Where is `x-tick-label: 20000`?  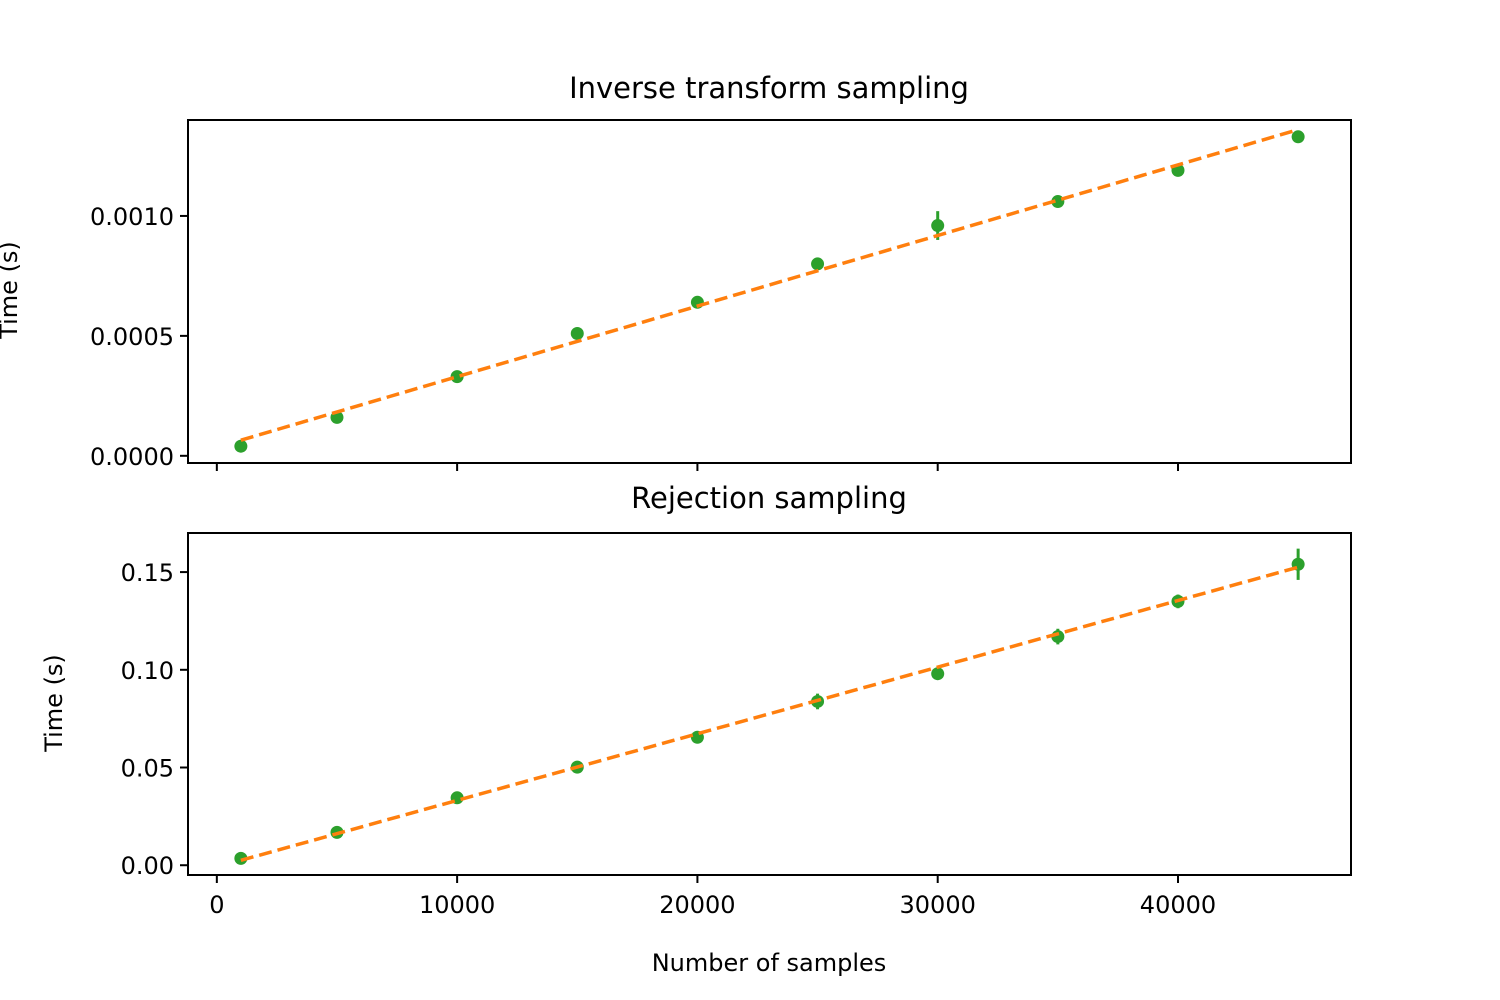 x-tick-label: 20000 is located at coordinates (697, 905).